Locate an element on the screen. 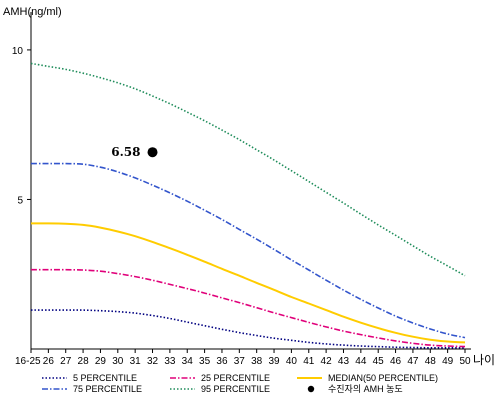  legend-label: 75 PERCENTILE is located at coordinates (107, 389).